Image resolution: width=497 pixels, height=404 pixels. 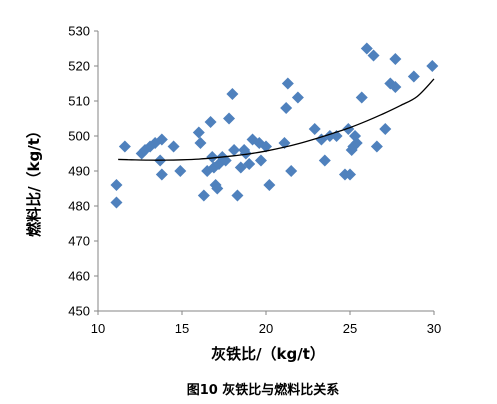 I want to click on y-tick-label: 480, so click(x=79, y=206).